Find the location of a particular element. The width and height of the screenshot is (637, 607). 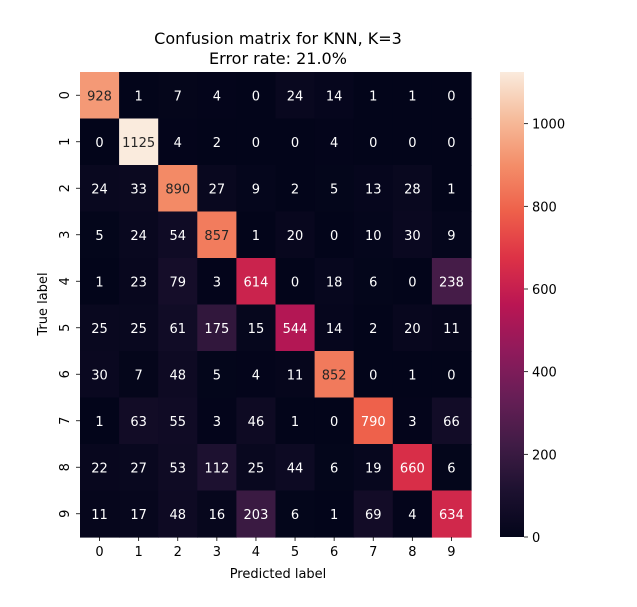

x-tick-label: 0 is located at coordinates (99, 552).